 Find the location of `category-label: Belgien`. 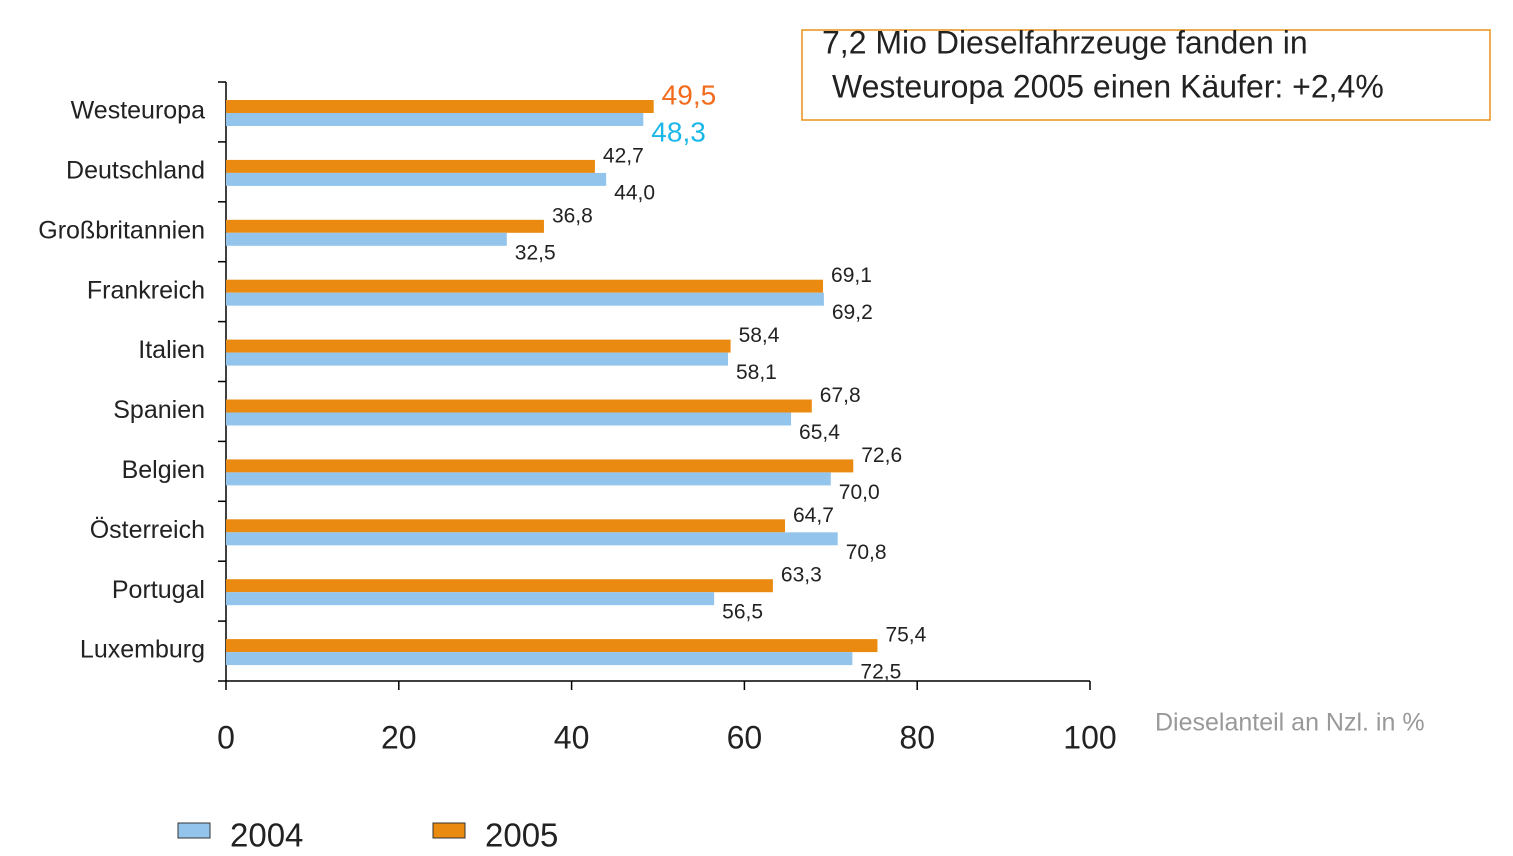

category-label: Belgien is located at coordinates (163, 470).